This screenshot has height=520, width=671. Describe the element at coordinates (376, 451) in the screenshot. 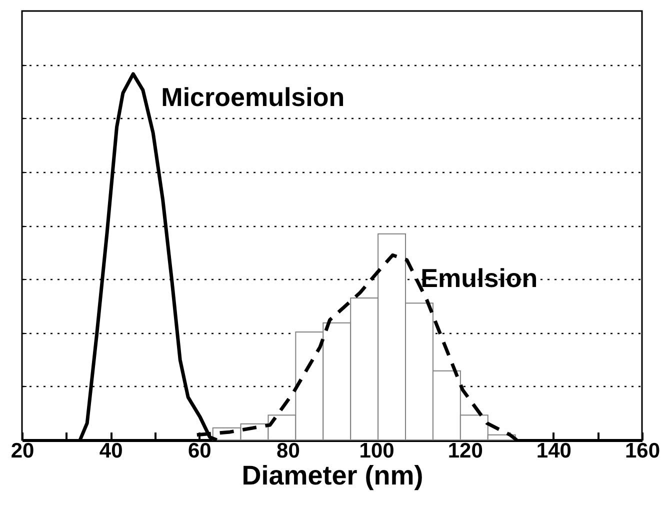

I see `x-tick-label: 100` at that location.